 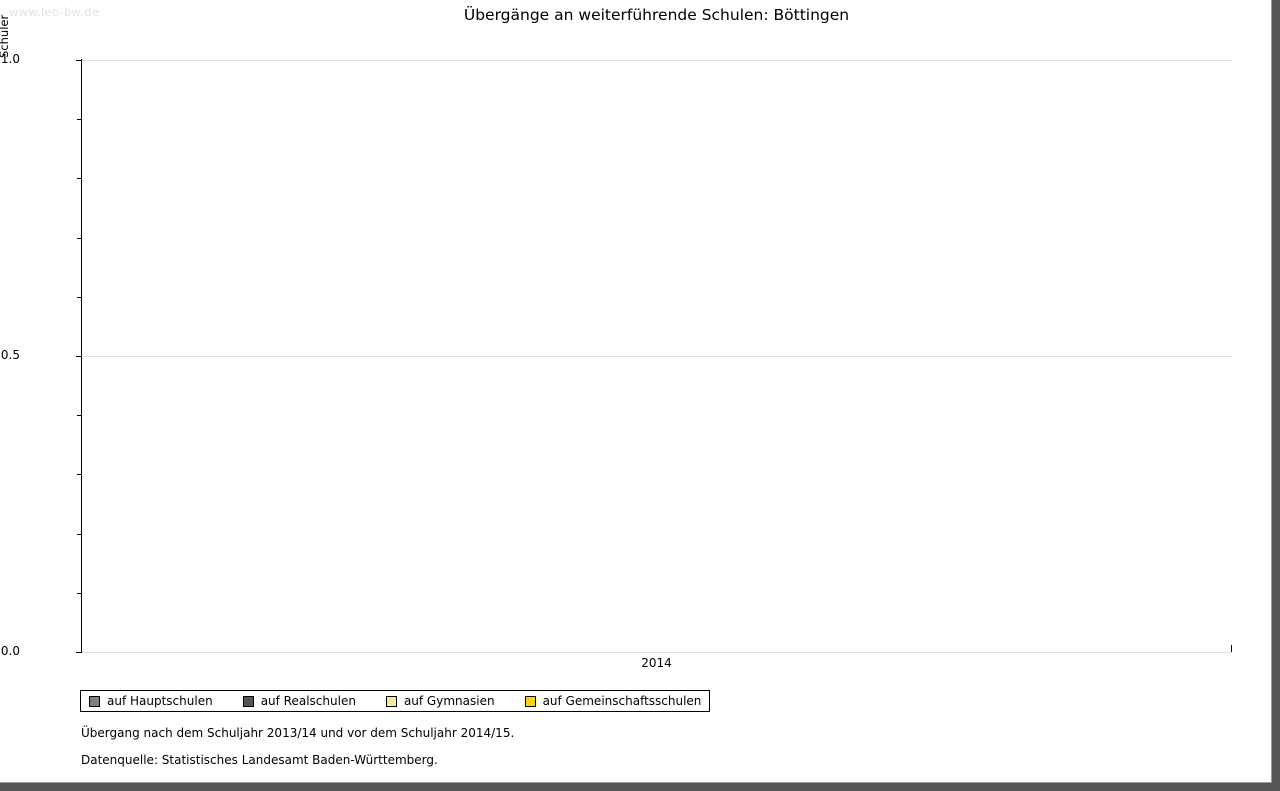 What do you see at coordinates (308, 701) in the screenshot?
I see `legend-item-label: auf Realschulen` at bounding box center [308, 701].